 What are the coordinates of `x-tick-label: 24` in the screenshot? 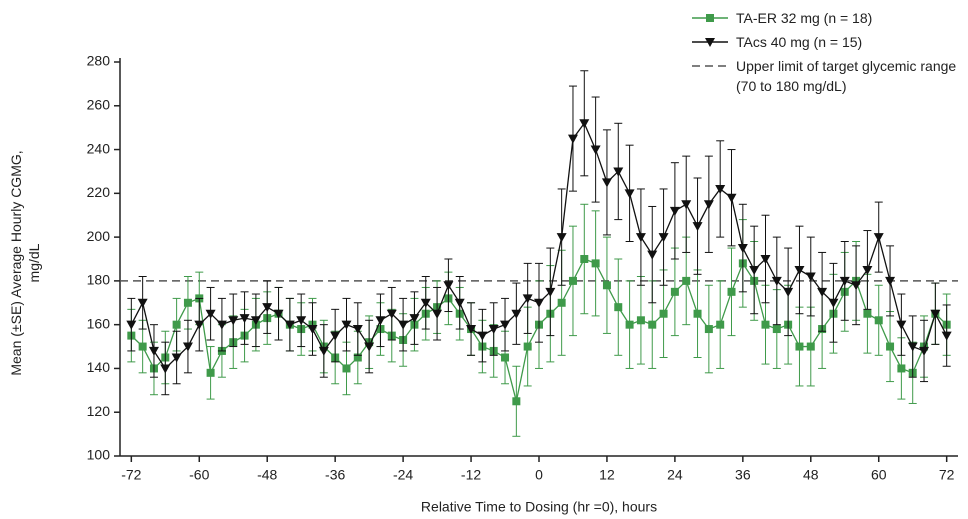 It's located at (675, 475).